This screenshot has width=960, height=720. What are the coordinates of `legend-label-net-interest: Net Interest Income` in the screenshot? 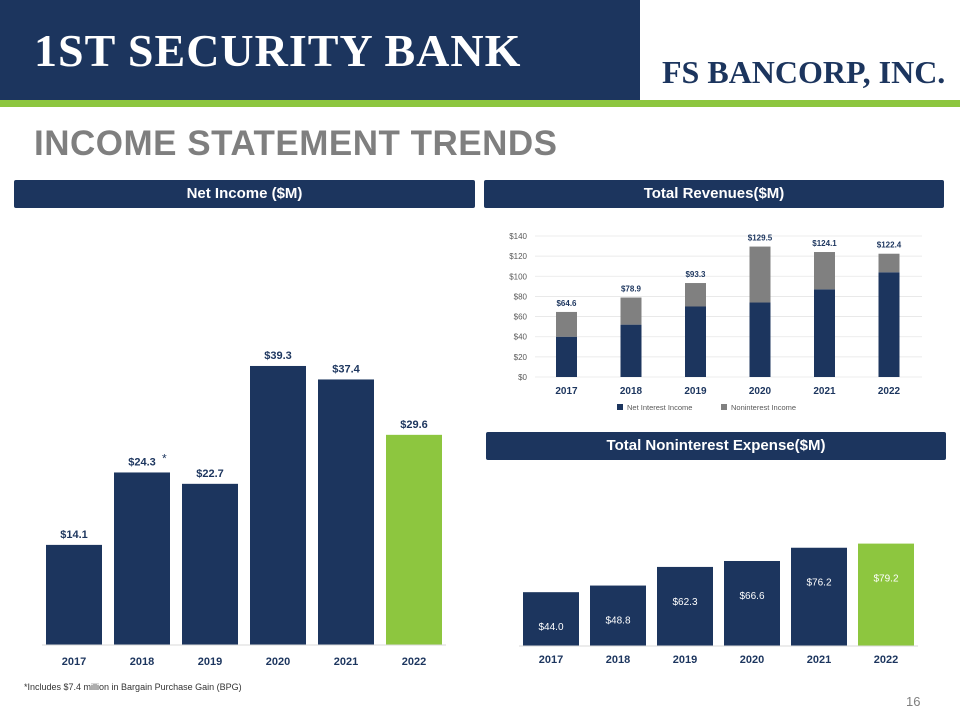 It's located at (659, 407).